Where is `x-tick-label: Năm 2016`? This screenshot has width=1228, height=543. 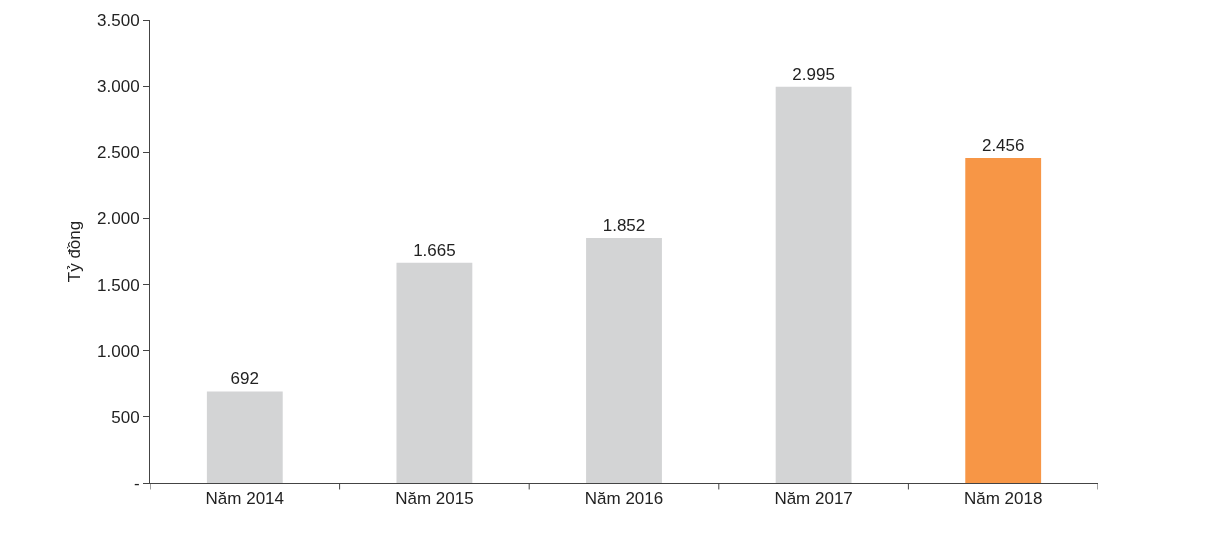
x-tick-label: Năm 2016 is located at coordinates (624, 499).